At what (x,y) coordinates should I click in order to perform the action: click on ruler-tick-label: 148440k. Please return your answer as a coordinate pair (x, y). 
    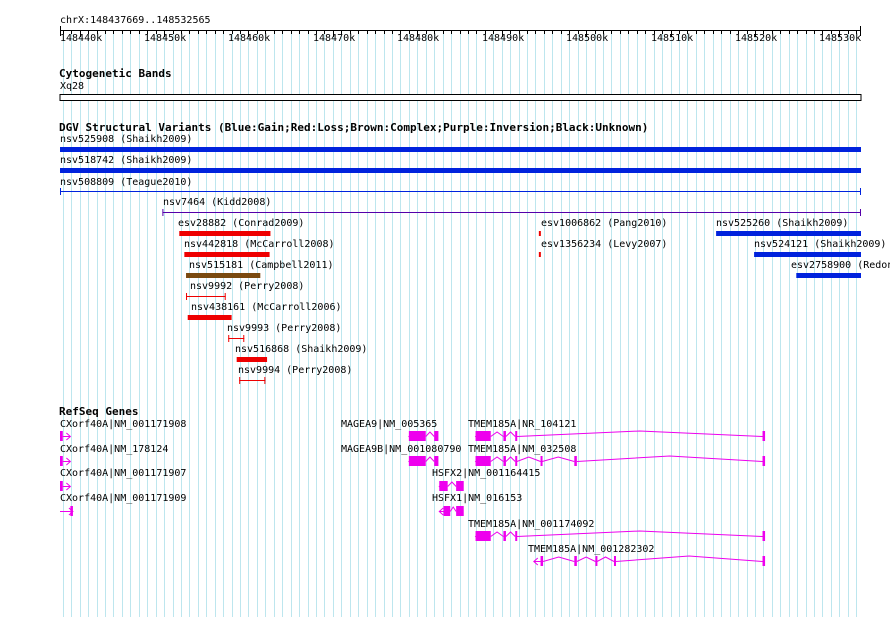
    Looking at the image, I should click on (81, 38).